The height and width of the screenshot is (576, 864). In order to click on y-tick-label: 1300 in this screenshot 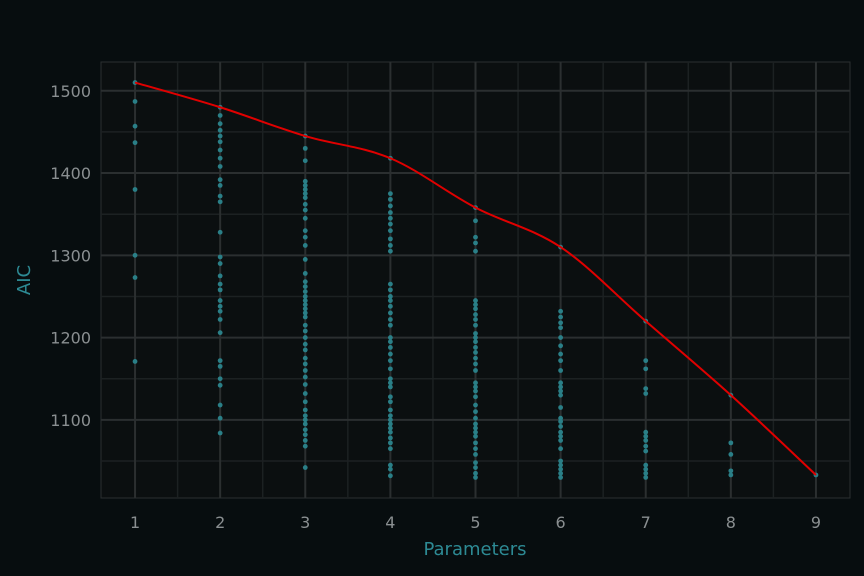, I will do `click(70, 255)`.